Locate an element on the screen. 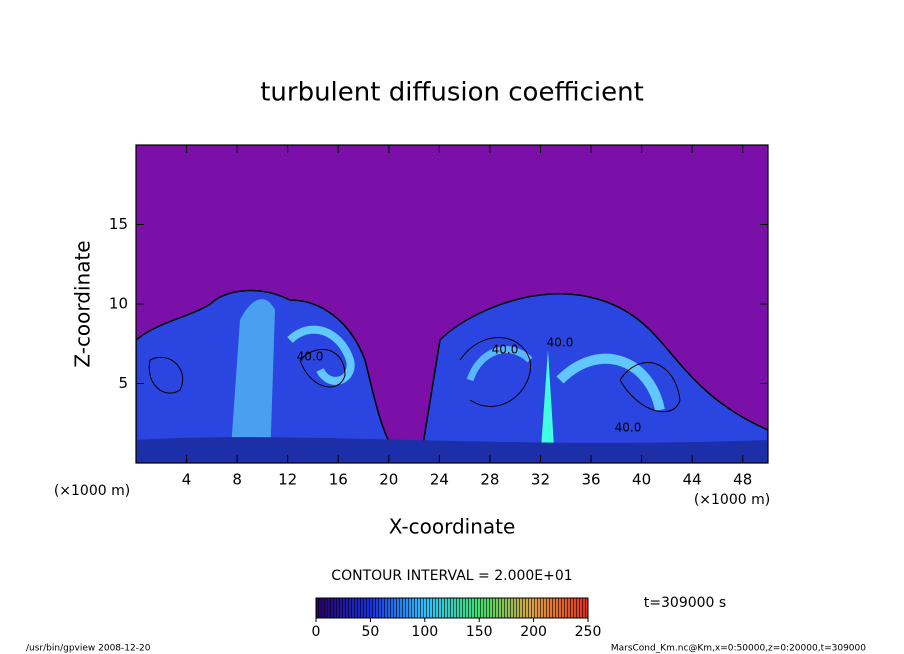 The height and width of the screenshot is (654, 904). x-tick-label: 48 is located at coordinates (742, 480).